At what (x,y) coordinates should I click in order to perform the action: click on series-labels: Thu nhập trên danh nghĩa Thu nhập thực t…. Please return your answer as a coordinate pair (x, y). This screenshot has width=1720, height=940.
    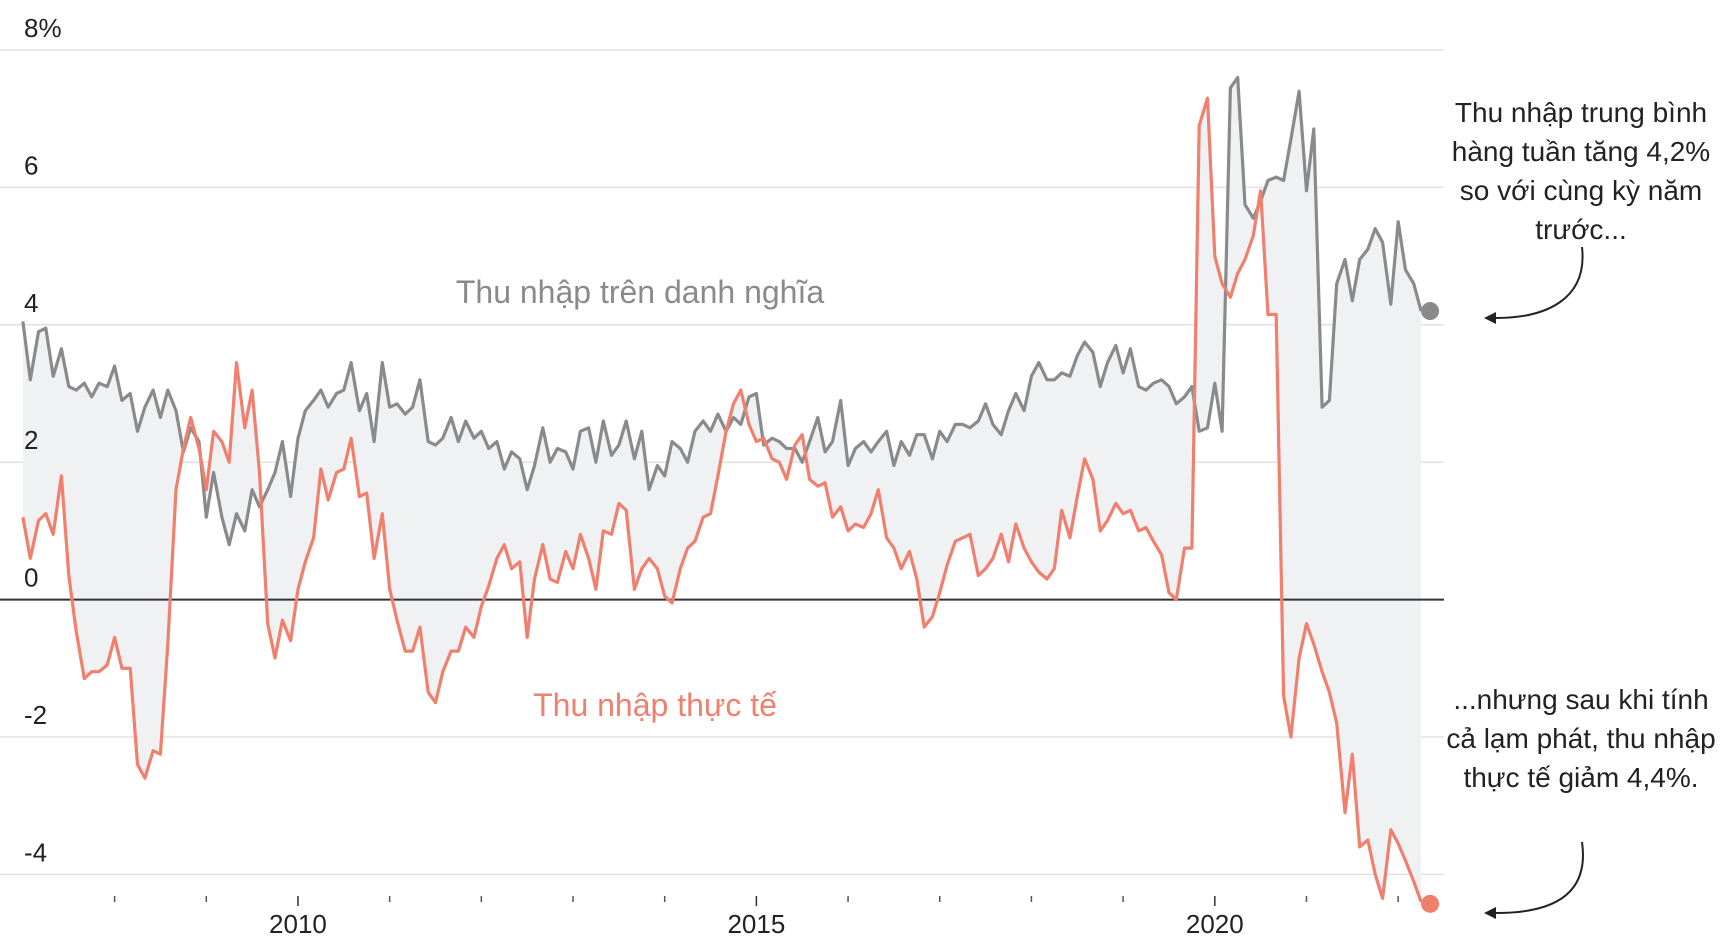
    Looking at the image, I should click on (640, 498).